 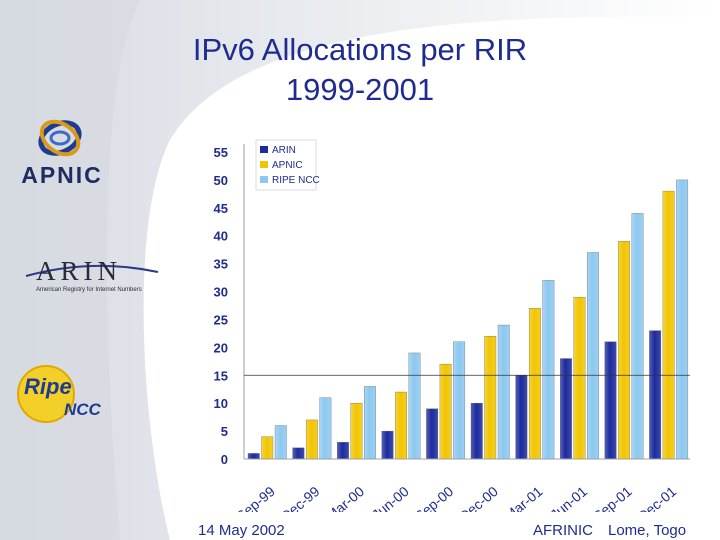 I want to click on y-tick-label: 0, so click(x=224, y=459).